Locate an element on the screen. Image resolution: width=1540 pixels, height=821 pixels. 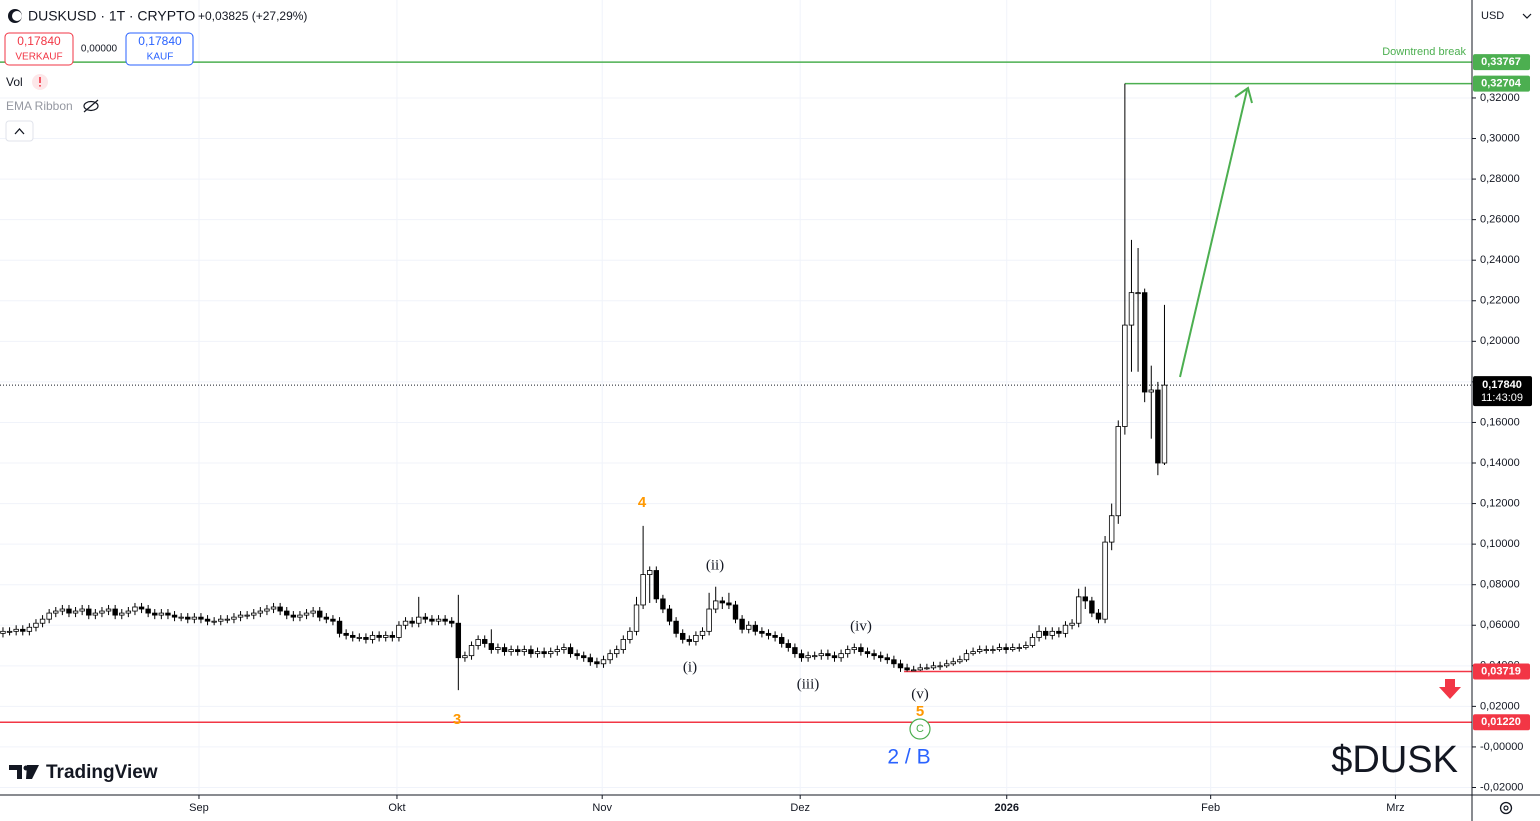
logo: TradingView is located at coordinates (83, 772).